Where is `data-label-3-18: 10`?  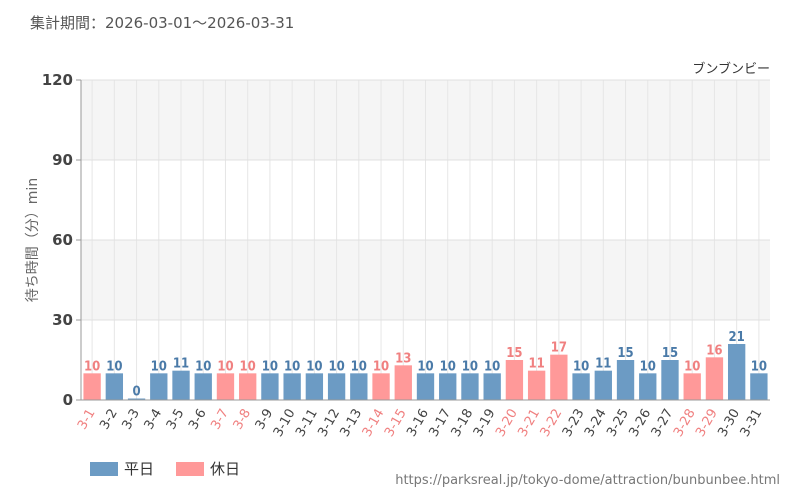 data-label-3-18: 10 is located at coordinates (470, 366).